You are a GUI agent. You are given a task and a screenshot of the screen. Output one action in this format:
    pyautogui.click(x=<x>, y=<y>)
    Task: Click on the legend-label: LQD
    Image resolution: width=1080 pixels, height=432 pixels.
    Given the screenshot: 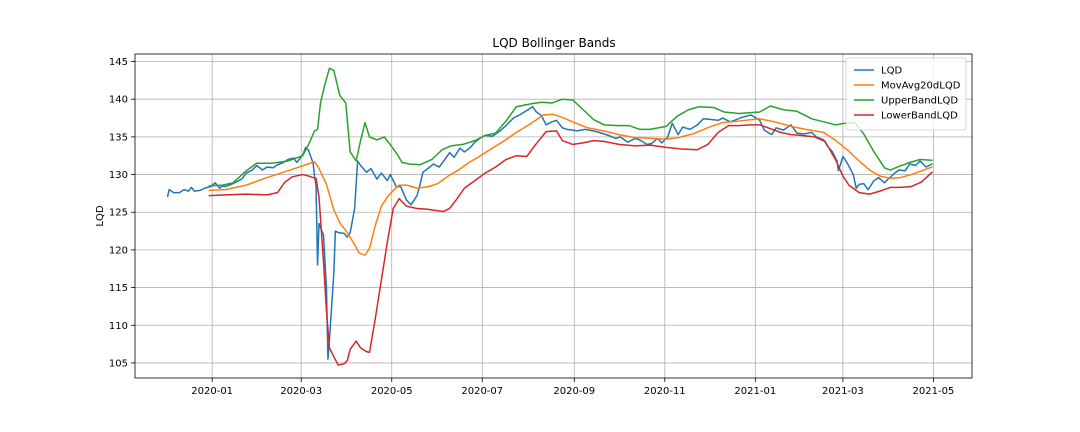 What is the action you would take?
    pyautogui.click(x=891, y=71)
    